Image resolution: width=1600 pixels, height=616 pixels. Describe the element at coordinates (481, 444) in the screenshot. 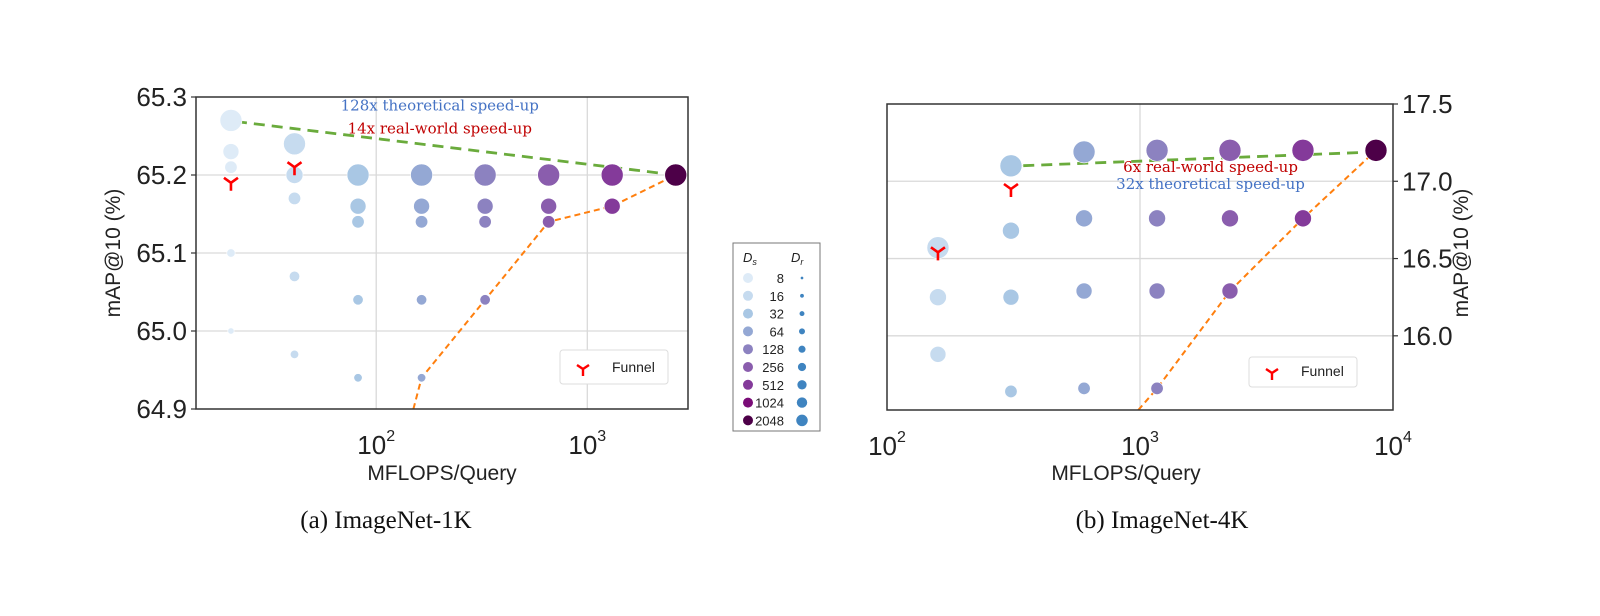

I see `x-ticks: 10² 10³` at that location.